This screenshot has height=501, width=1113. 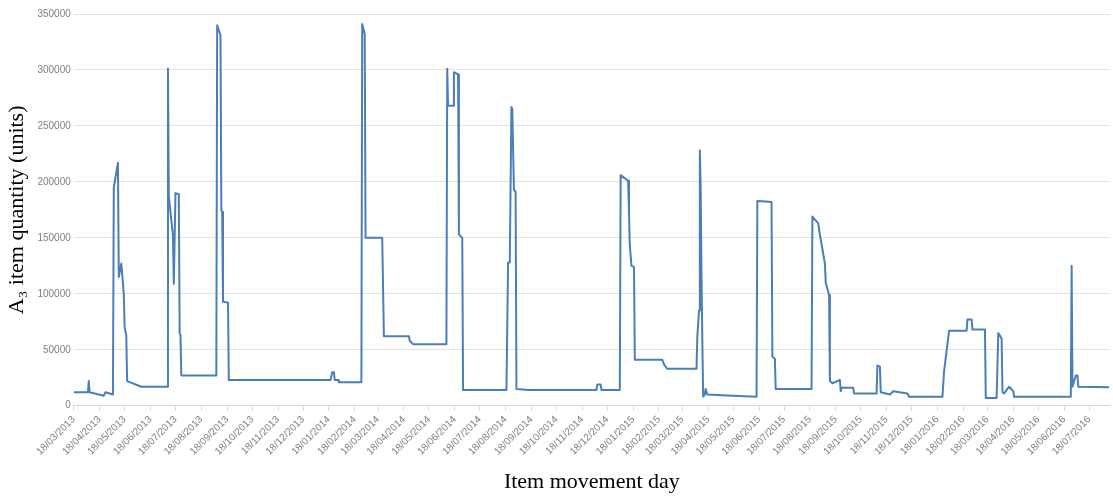 What do you see at coordinates (54, 181) in the screenshot?
I see `y-tick-label: 200000` at bounding box center [54, 181].